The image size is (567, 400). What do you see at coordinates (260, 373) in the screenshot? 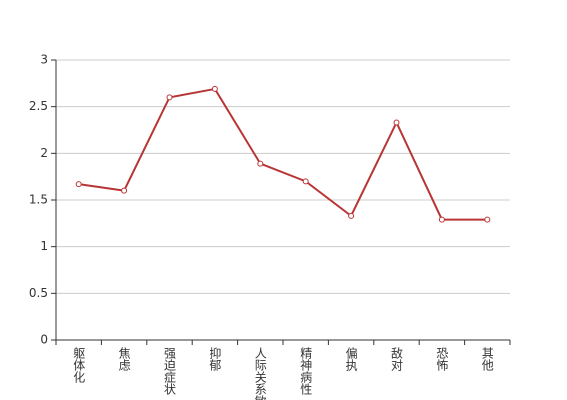
I see `x-tick-label: 人际关系敏感` at bounding box center [260, 373].